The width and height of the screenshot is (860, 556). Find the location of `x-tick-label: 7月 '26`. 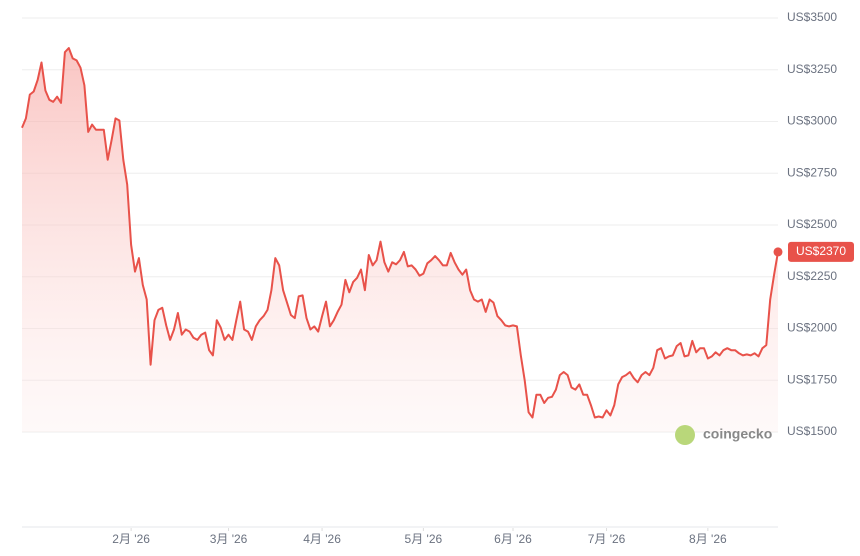

x-tick-label: 7月 '26 is located at coordinates (607, 539).